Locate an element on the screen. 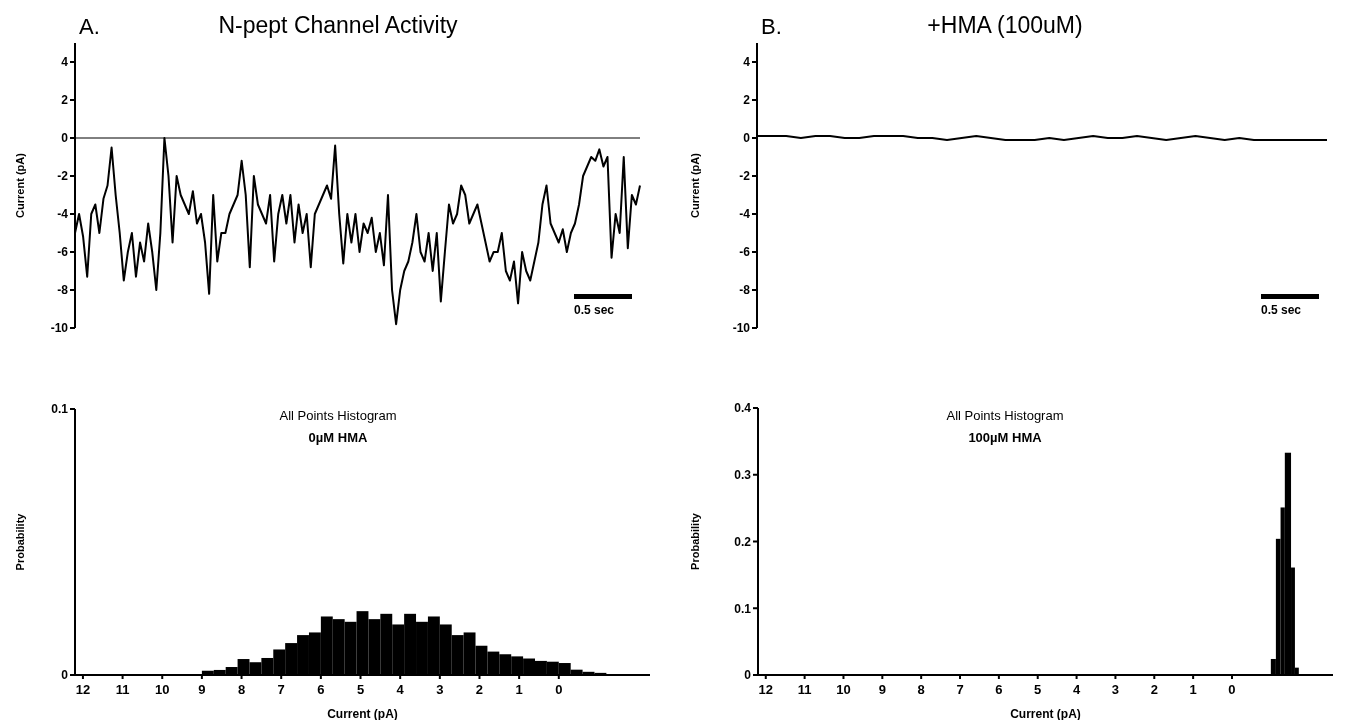 The width and height of the screenshot is (1345, 726). text: 100µM HMA is located at coordinates (1005, 437).